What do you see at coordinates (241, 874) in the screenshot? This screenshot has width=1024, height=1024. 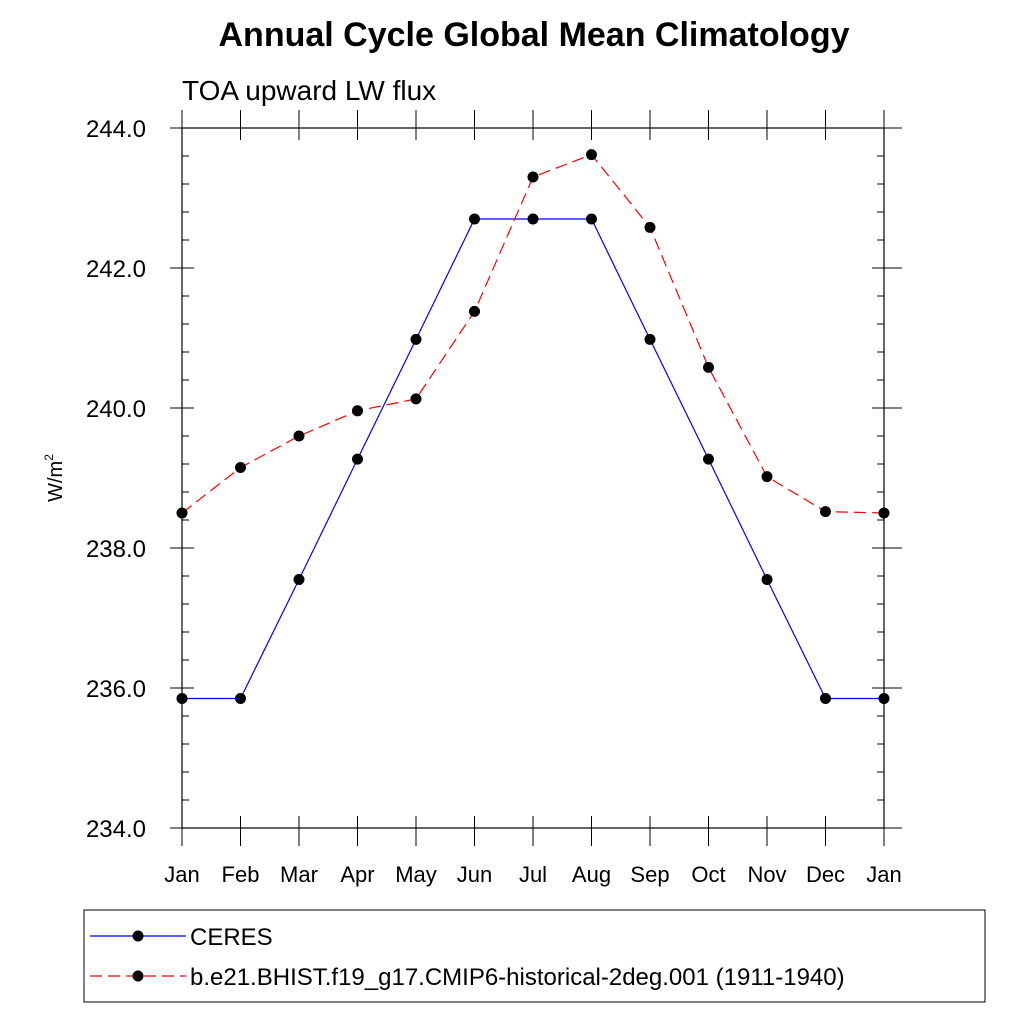 I see `x-tick-label: Feb` at bounding box center [241, 874].